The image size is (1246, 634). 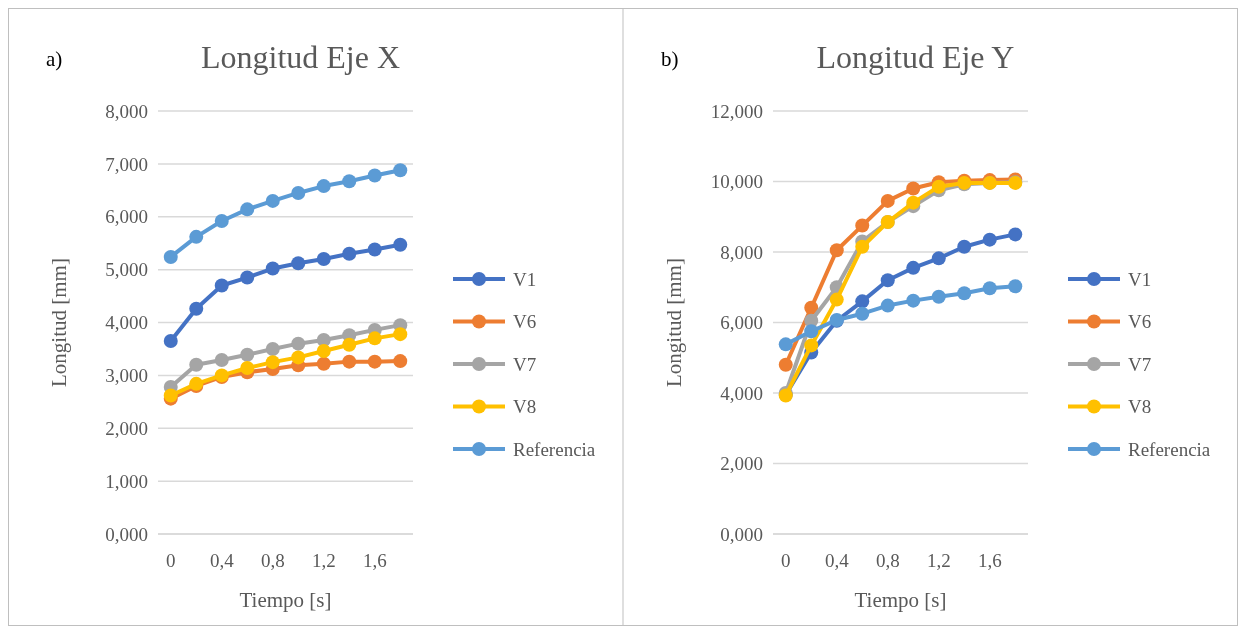 What do you see at coordinates (54, 59) in the screenshot?
I see `text: a)` at bounding box center [54, 59].